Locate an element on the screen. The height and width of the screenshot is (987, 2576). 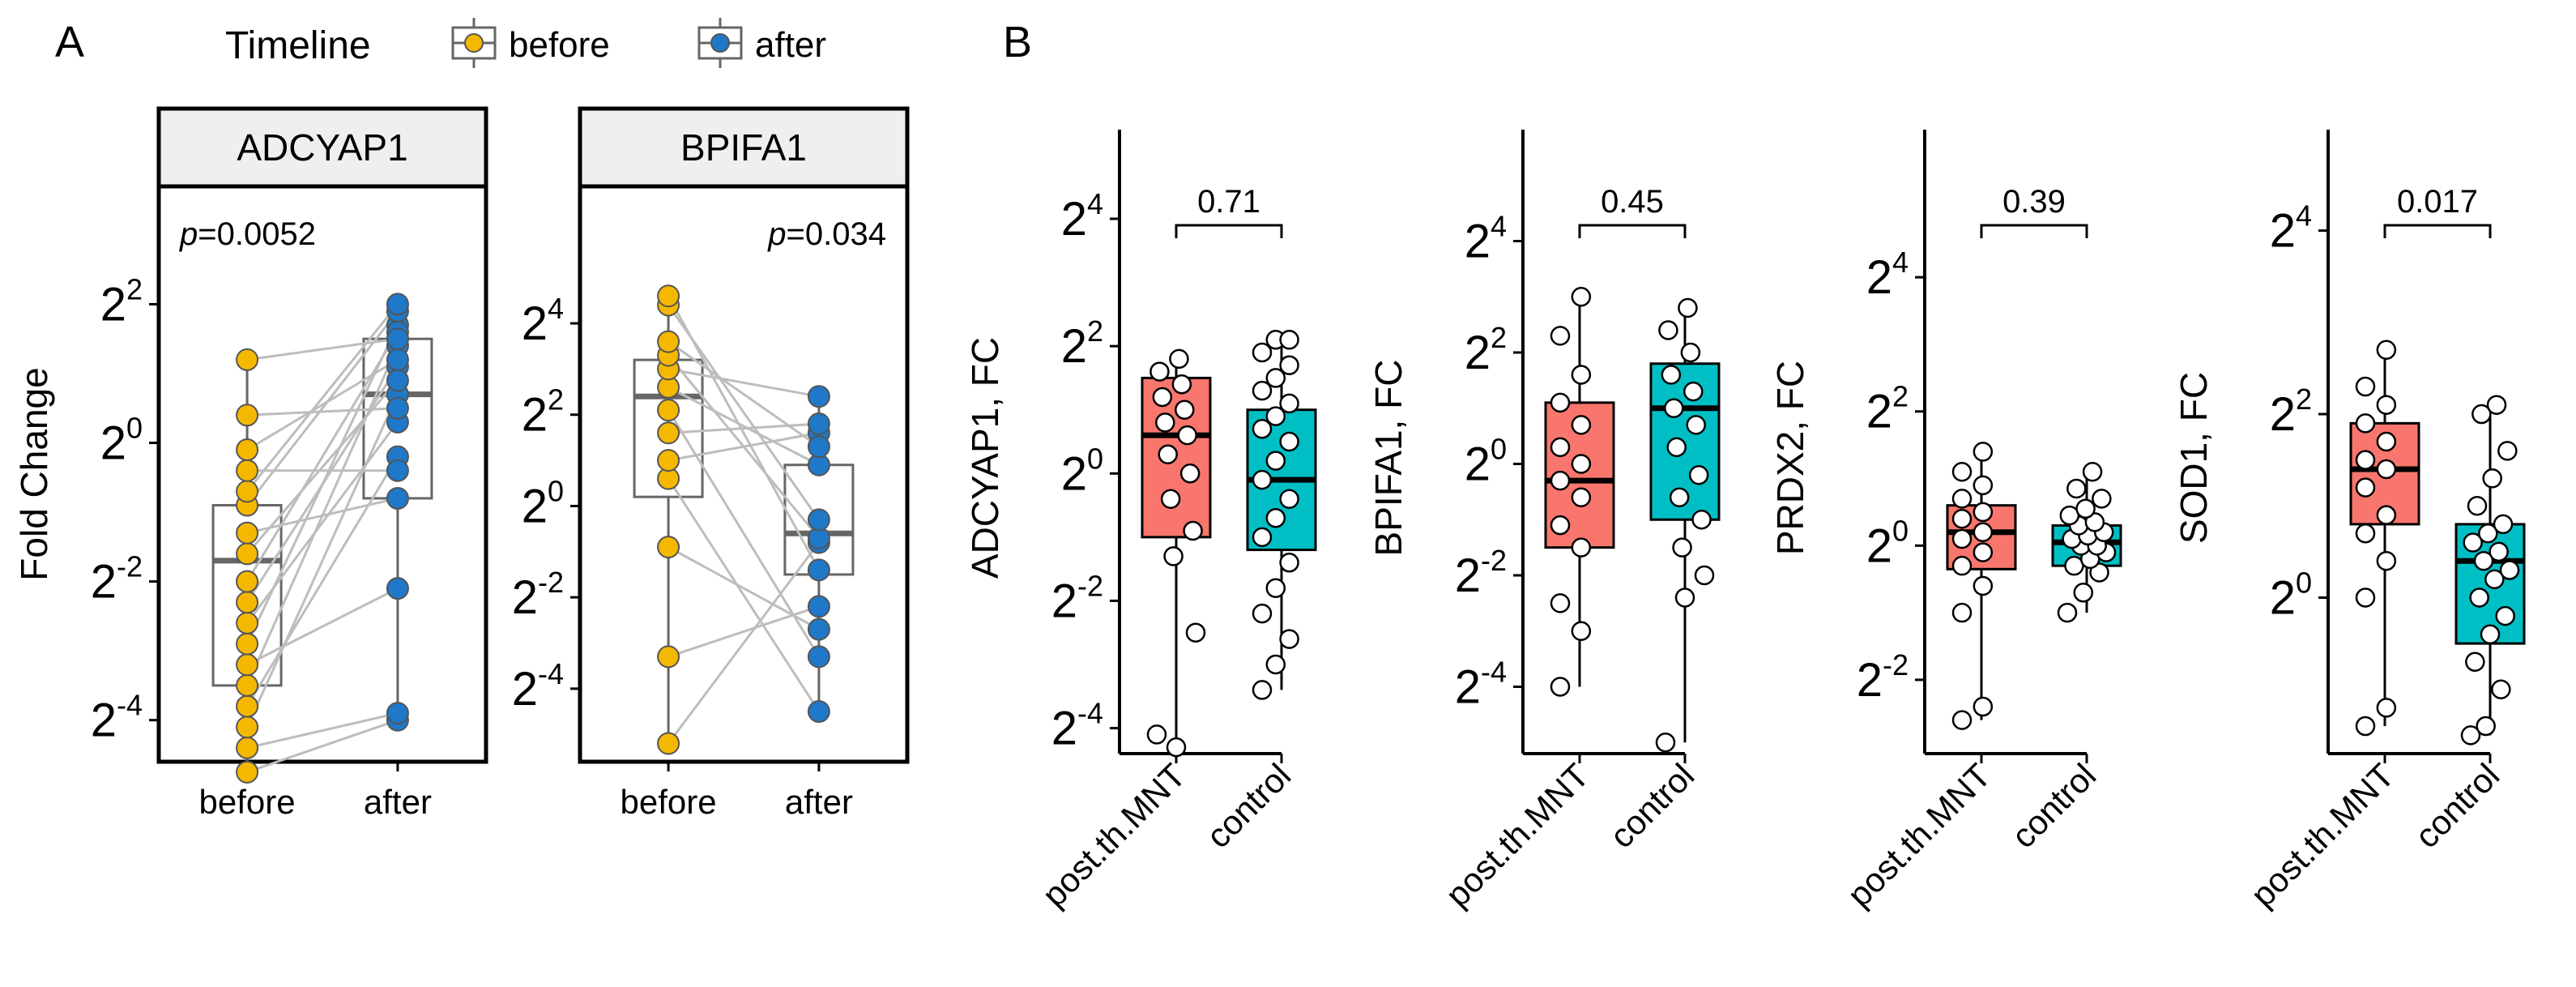
y-axis-title-bpifa1-fc: BPIFA1, FC is located at coordinates (1388, 458).